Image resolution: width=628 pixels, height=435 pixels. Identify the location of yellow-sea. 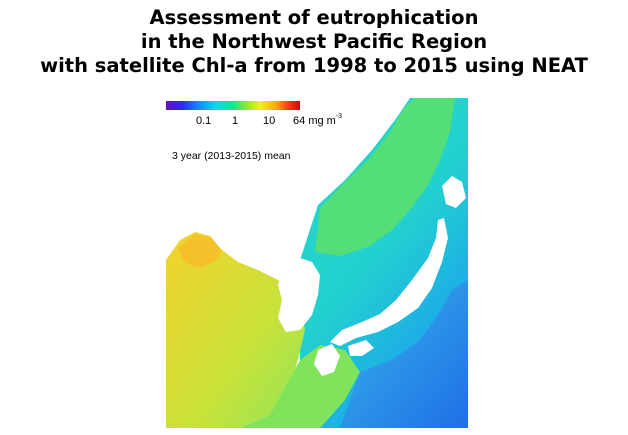
(235, 330).